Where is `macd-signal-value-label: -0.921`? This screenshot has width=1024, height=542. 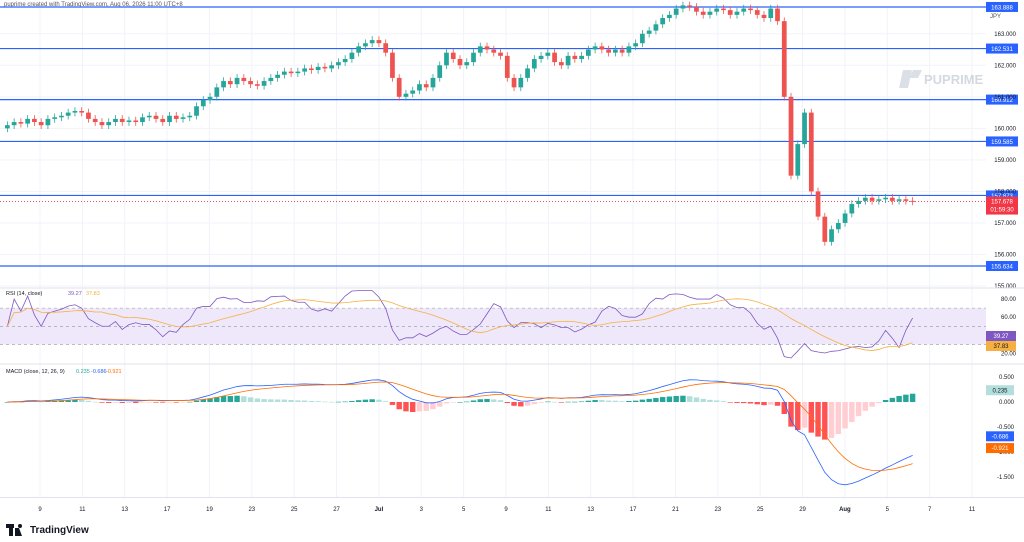
macd-signal-value-label: -0.921 is located at coordinates (1000, 449).